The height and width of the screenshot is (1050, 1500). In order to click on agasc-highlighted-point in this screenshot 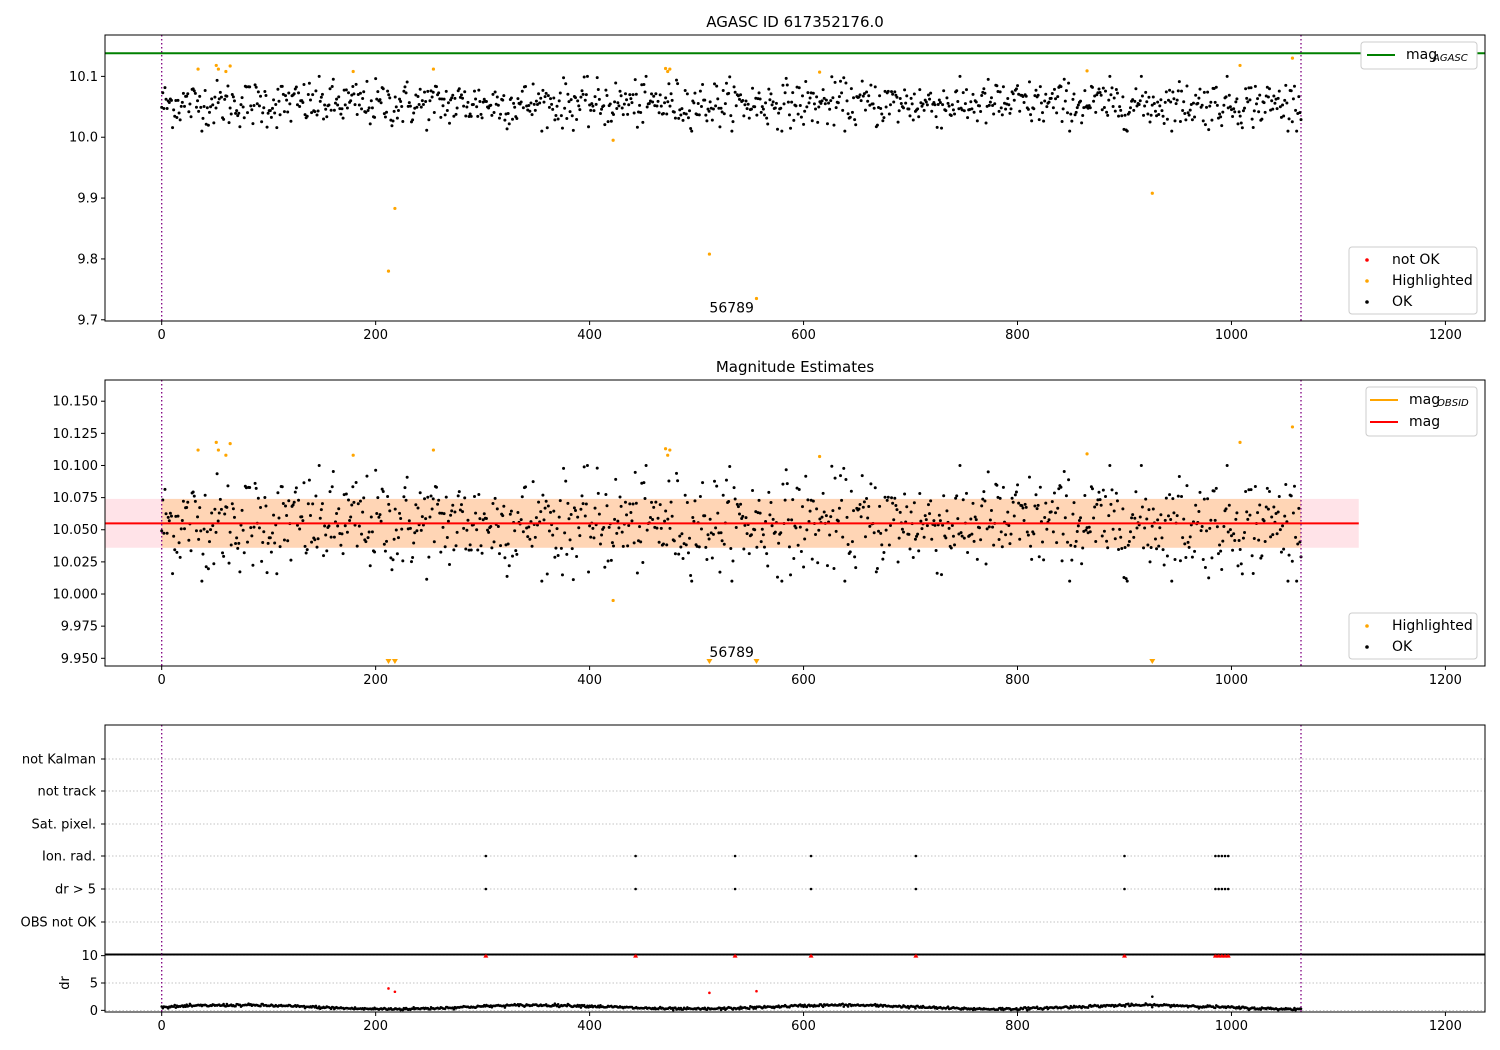, I will do `click(353, 71)`.